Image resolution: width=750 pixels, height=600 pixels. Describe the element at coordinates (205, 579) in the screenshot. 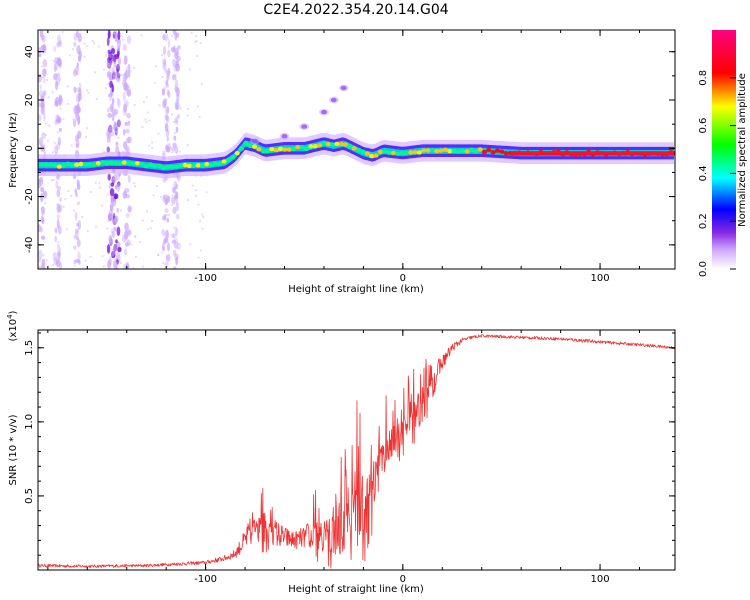

I see `snr-xtick-label: -100` at that location.